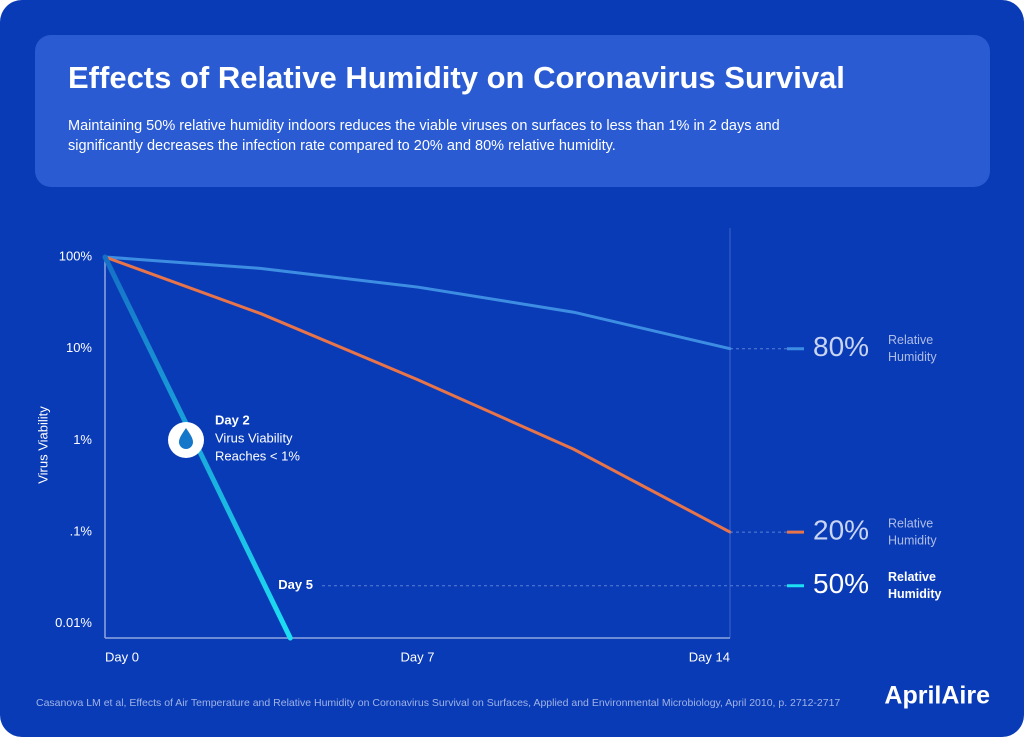 The height and width of the screenshot is (737, 1024). Describe the element at coordinates (417, 303) in the screenshot. I see `series-line` at that location.